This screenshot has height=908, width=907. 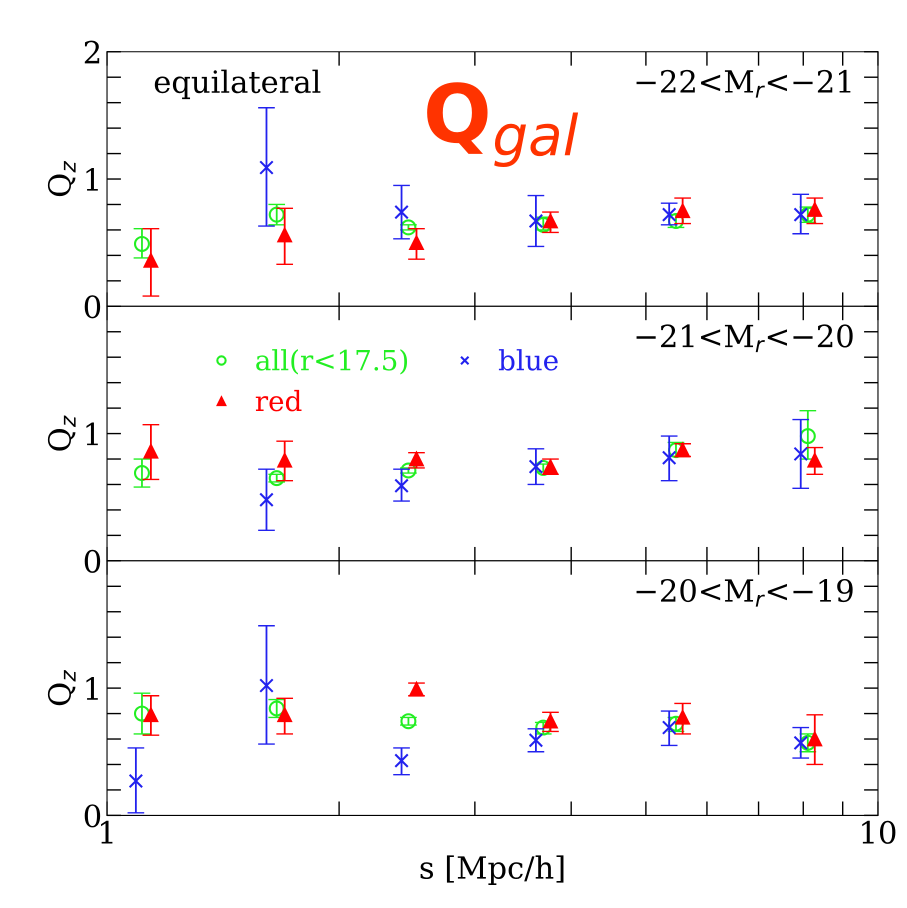 I want to click on legend-label: blue, so click(x=528, y=360).